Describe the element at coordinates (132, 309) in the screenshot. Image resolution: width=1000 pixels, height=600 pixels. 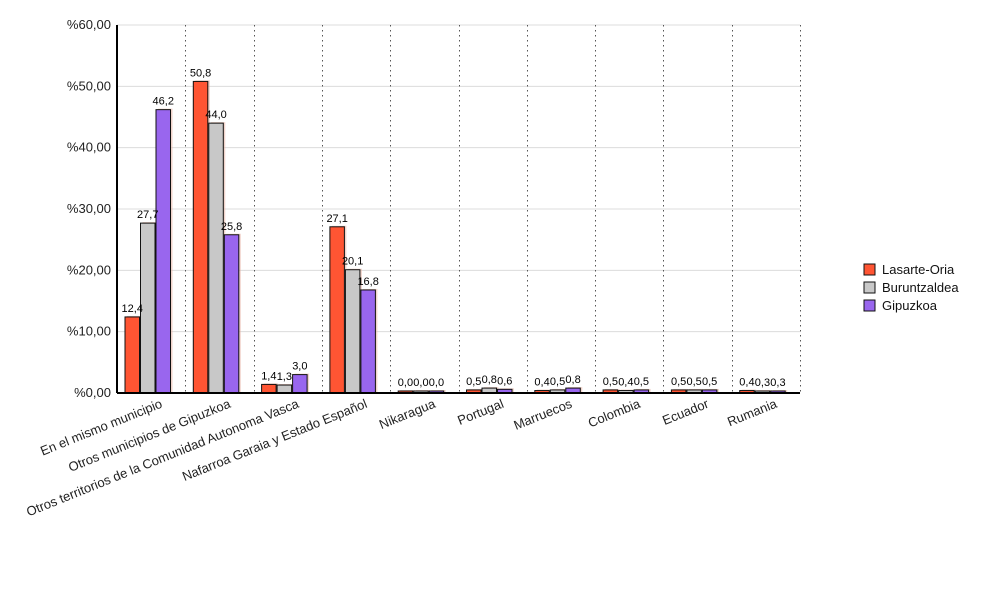
I see `data-label: 12,4` at that location.